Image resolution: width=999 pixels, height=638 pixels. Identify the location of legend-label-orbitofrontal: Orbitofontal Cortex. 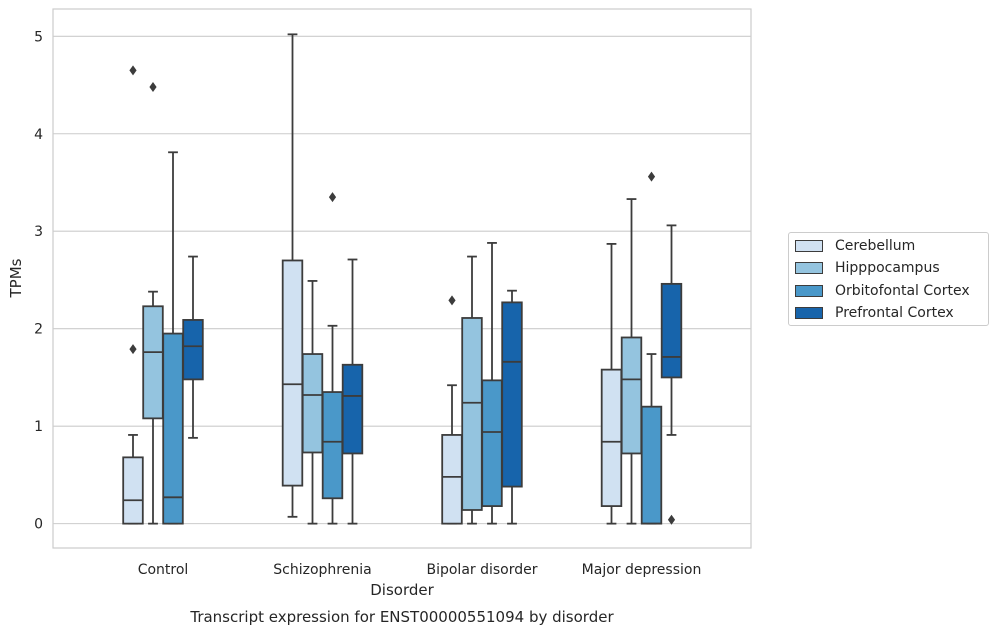
(902, 291).